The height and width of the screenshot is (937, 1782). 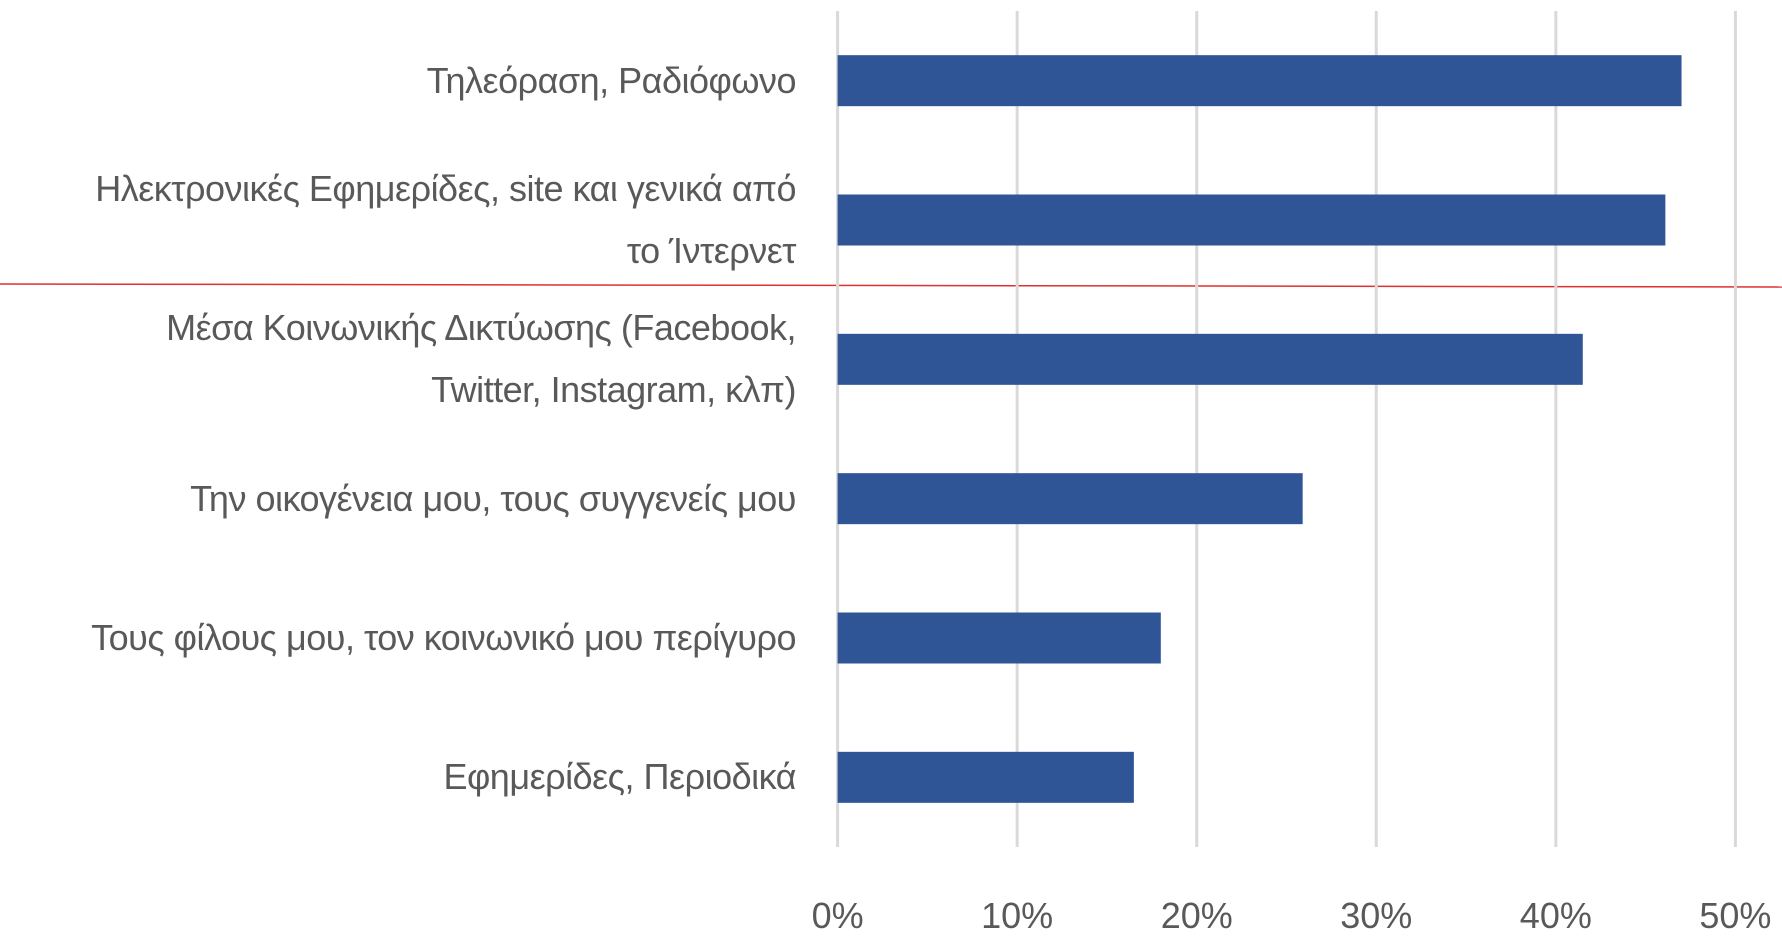 I want to click on x-tick-label: 50%, so click(x=1735, y=915).